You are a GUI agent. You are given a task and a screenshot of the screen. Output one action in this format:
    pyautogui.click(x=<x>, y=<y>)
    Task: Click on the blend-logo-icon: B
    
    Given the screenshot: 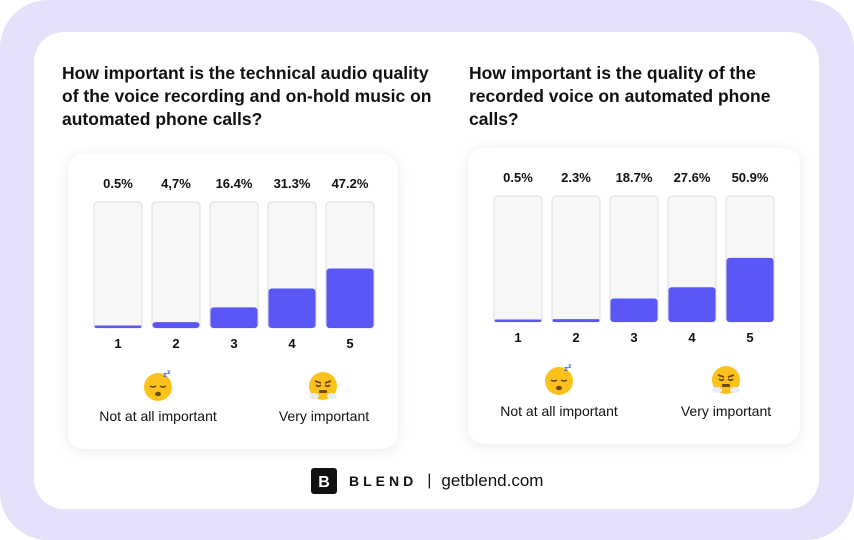 What is the action you would take?
    pyautogui.click(x=324, y=481)
    